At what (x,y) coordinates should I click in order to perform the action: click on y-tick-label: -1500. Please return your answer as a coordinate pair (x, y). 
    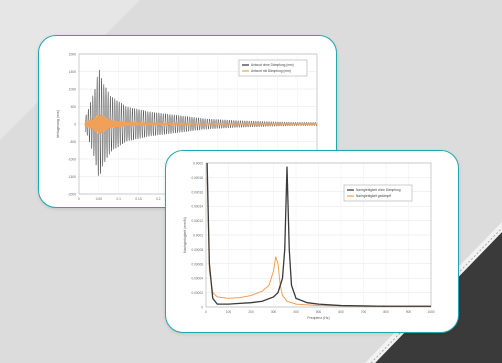
    Looking at the image, I should click on (72, 177).